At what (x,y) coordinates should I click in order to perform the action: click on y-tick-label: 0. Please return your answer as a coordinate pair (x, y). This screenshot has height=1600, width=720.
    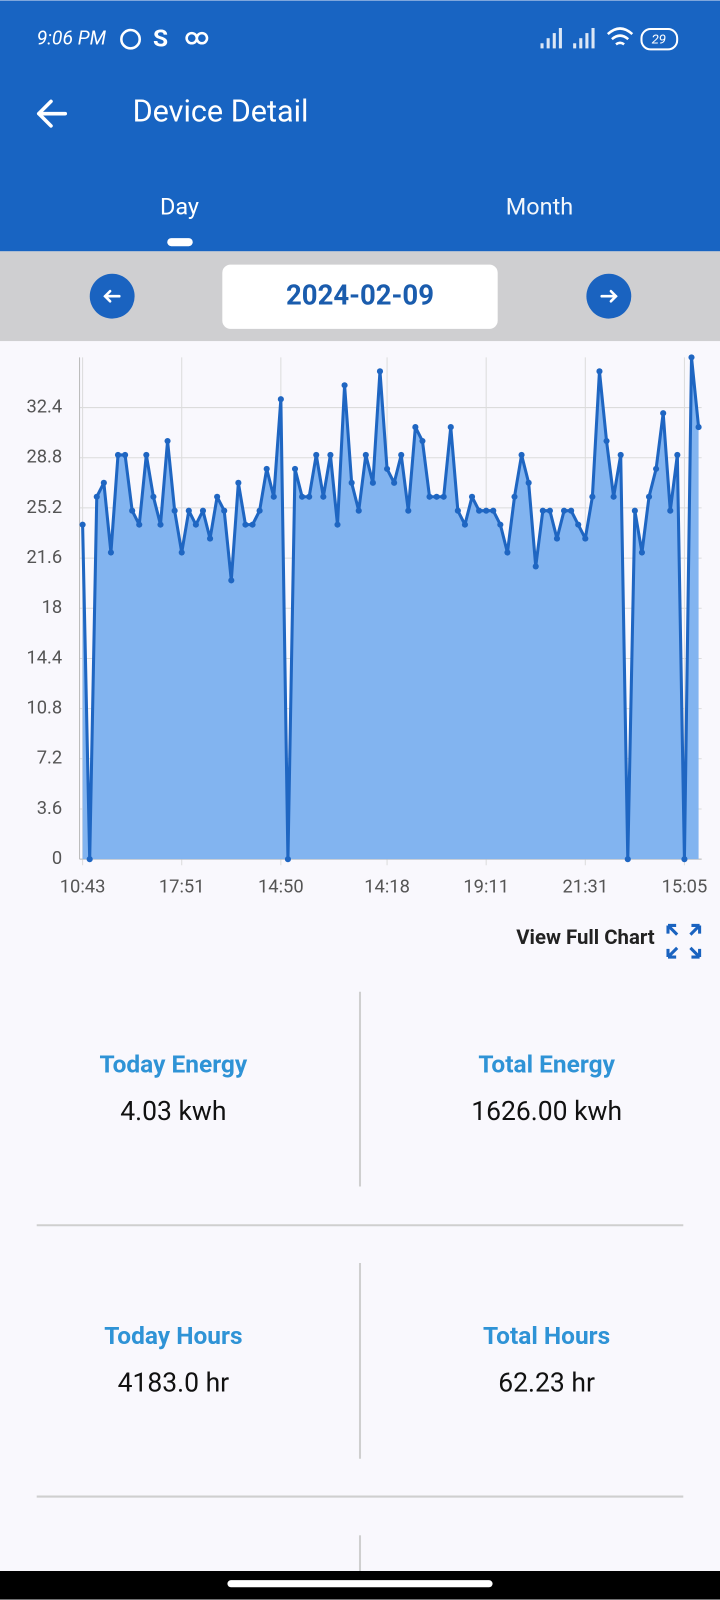
    Looking at the image, I should click on (57, 858).